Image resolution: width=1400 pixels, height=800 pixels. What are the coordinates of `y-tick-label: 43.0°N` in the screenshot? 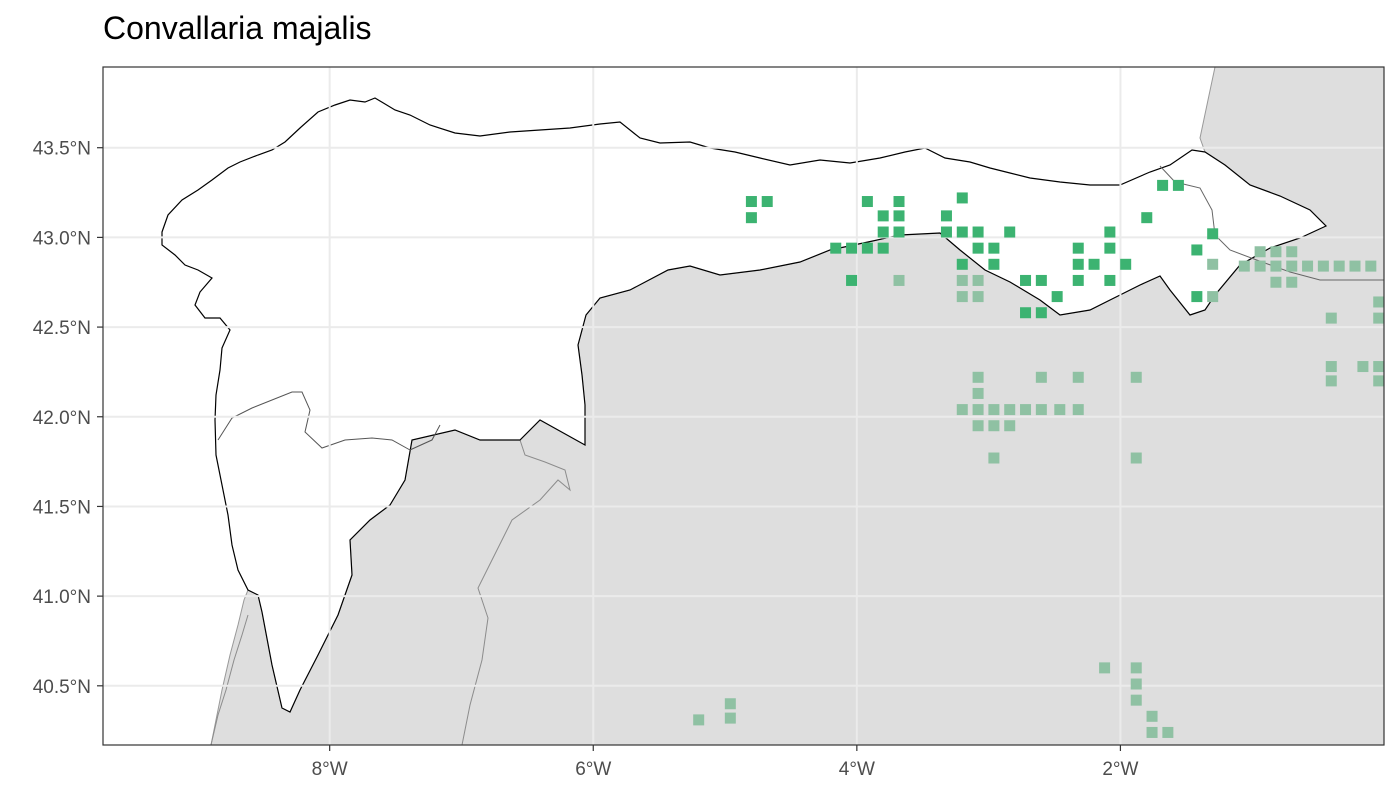 It's located at (62, 238).